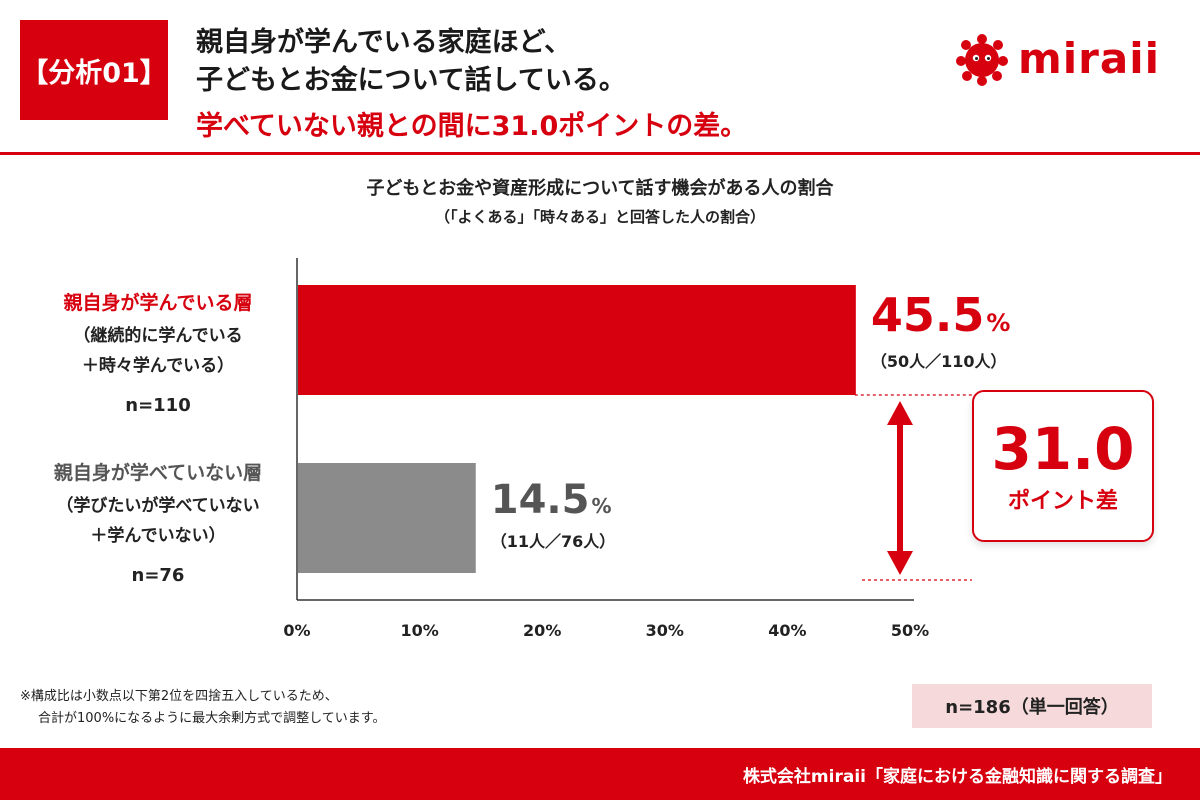  What do you see at coordinates (600, 153) in the screenshot?
I see `header-divider` at bounding box center [600, 153].